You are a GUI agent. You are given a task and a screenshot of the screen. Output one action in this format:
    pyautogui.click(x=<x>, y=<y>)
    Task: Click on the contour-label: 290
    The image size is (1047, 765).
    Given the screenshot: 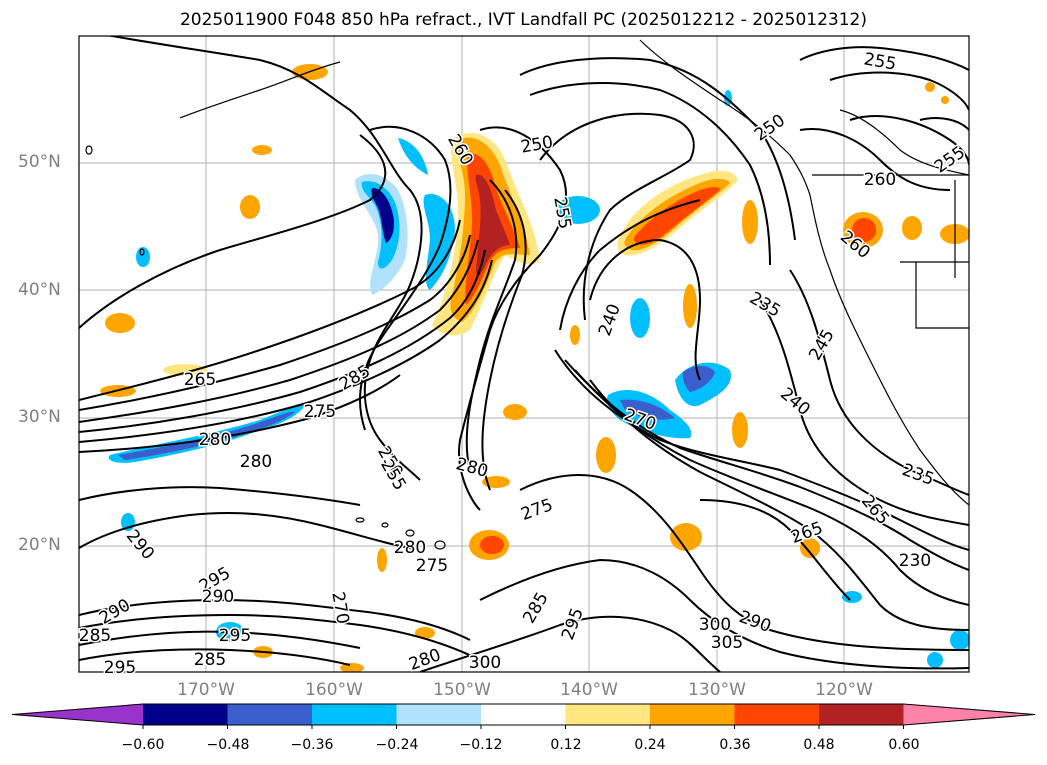 What is the action you would take?
    pyautogui.click(x=218, y=597)
    